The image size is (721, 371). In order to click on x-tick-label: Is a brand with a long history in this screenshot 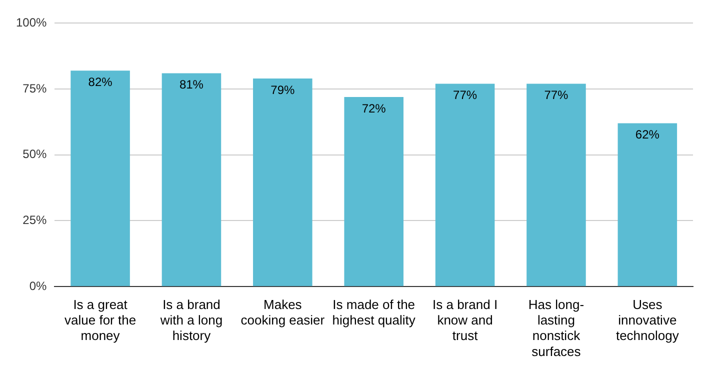, I will do `click(191, 320)`.